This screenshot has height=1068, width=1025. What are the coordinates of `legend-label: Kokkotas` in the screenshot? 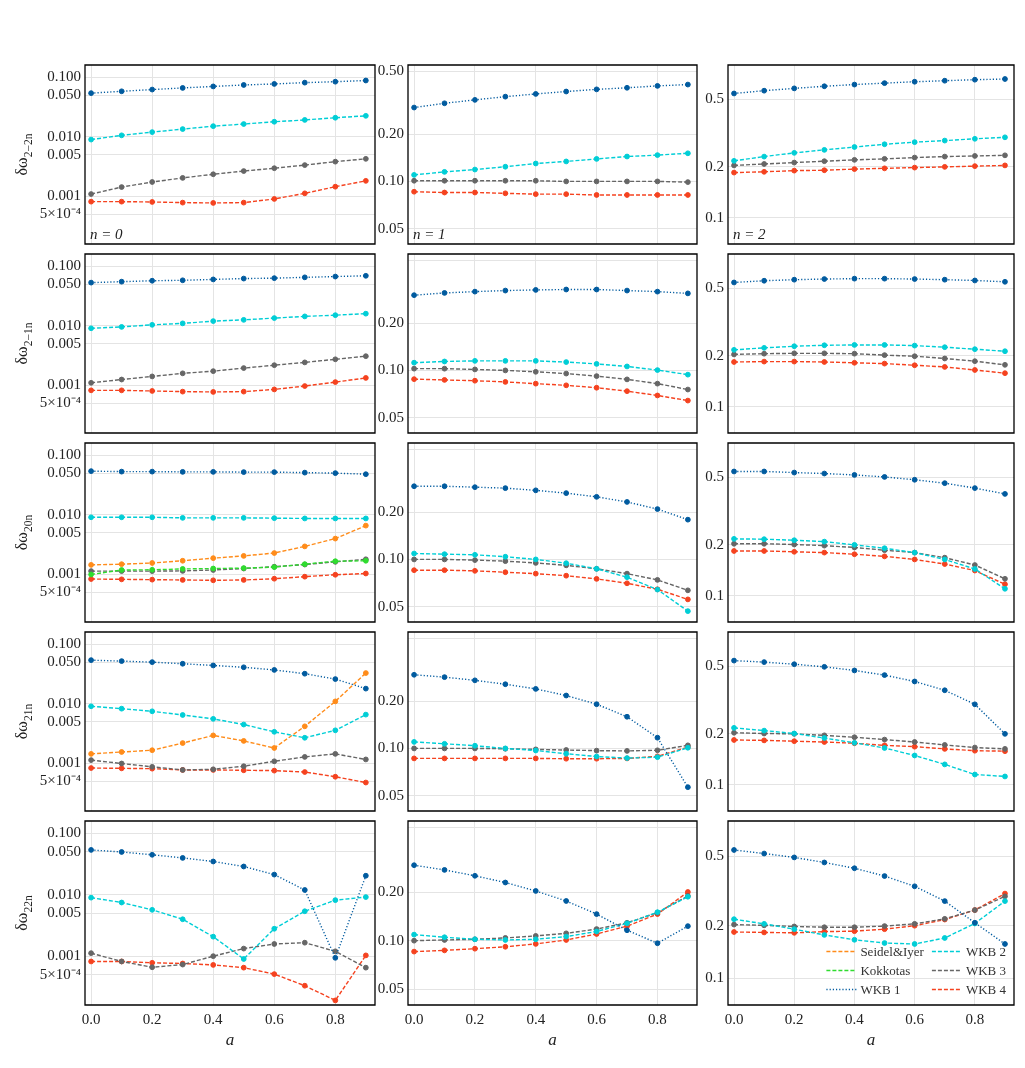 It's located at (885, 970).